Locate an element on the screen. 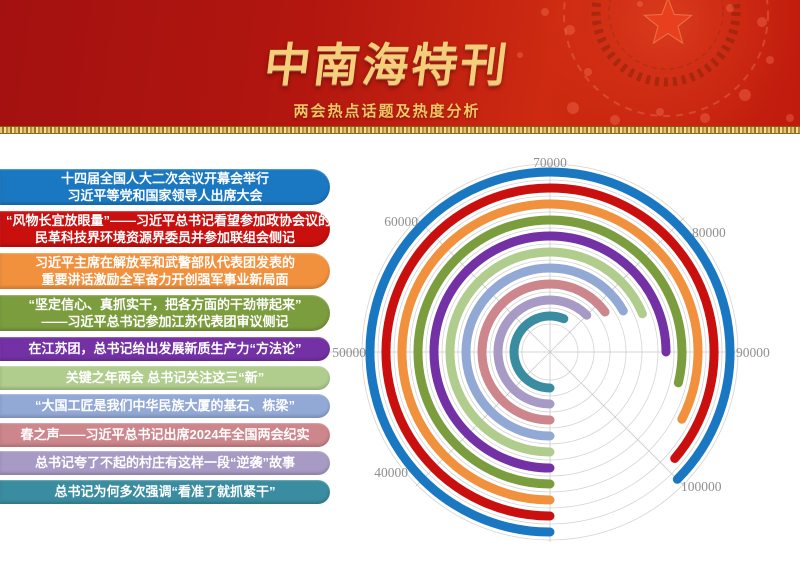  topic-bar-label: 十四届全国人大二次会议开幕会举行 is located at coordinates (164, 178).